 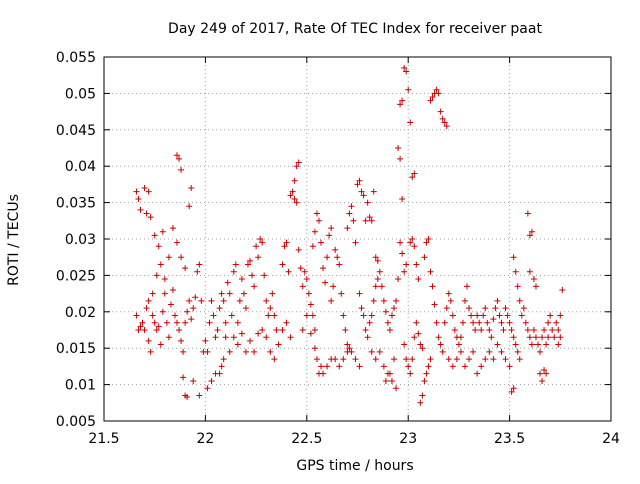 I want to click on y-tick-label: 0.04, so click(x=80, y=167).